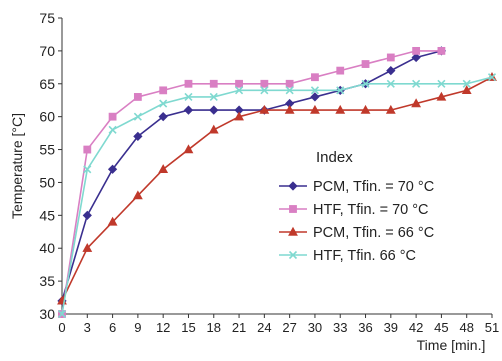  I want to click on legend-item: PCM, Tfin. = 70 °C, so click(356, 187).